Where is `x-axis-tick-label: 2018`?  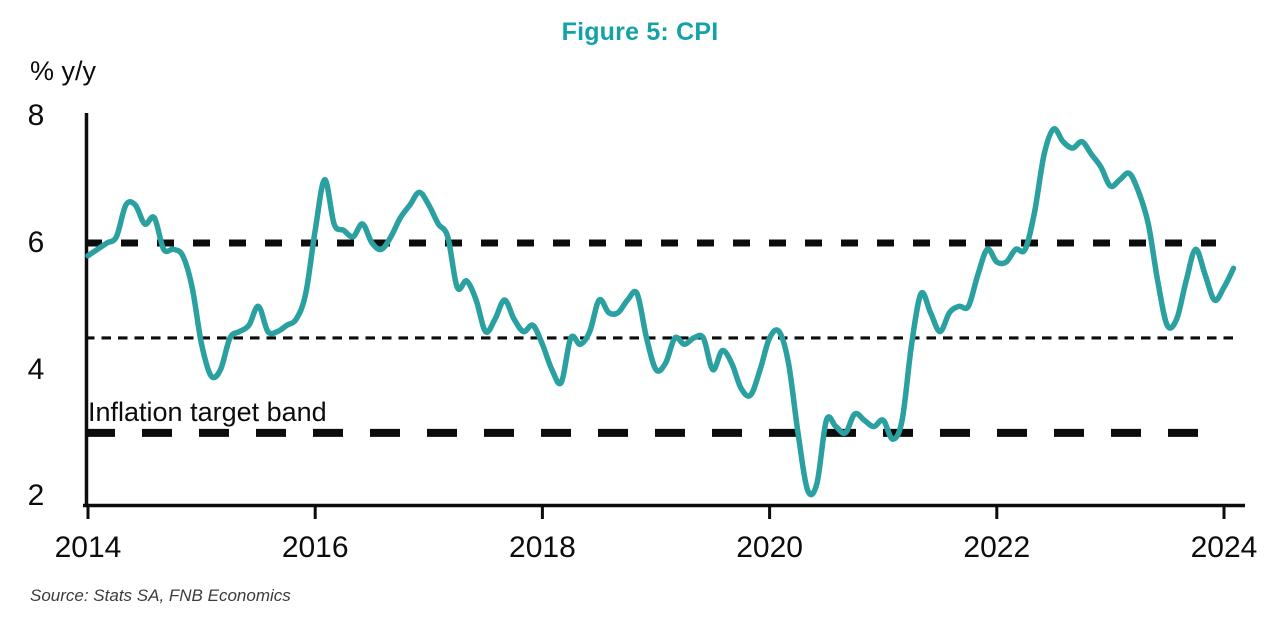
x-axis-tick-label: 2018 is located at coordinates (542, 547).